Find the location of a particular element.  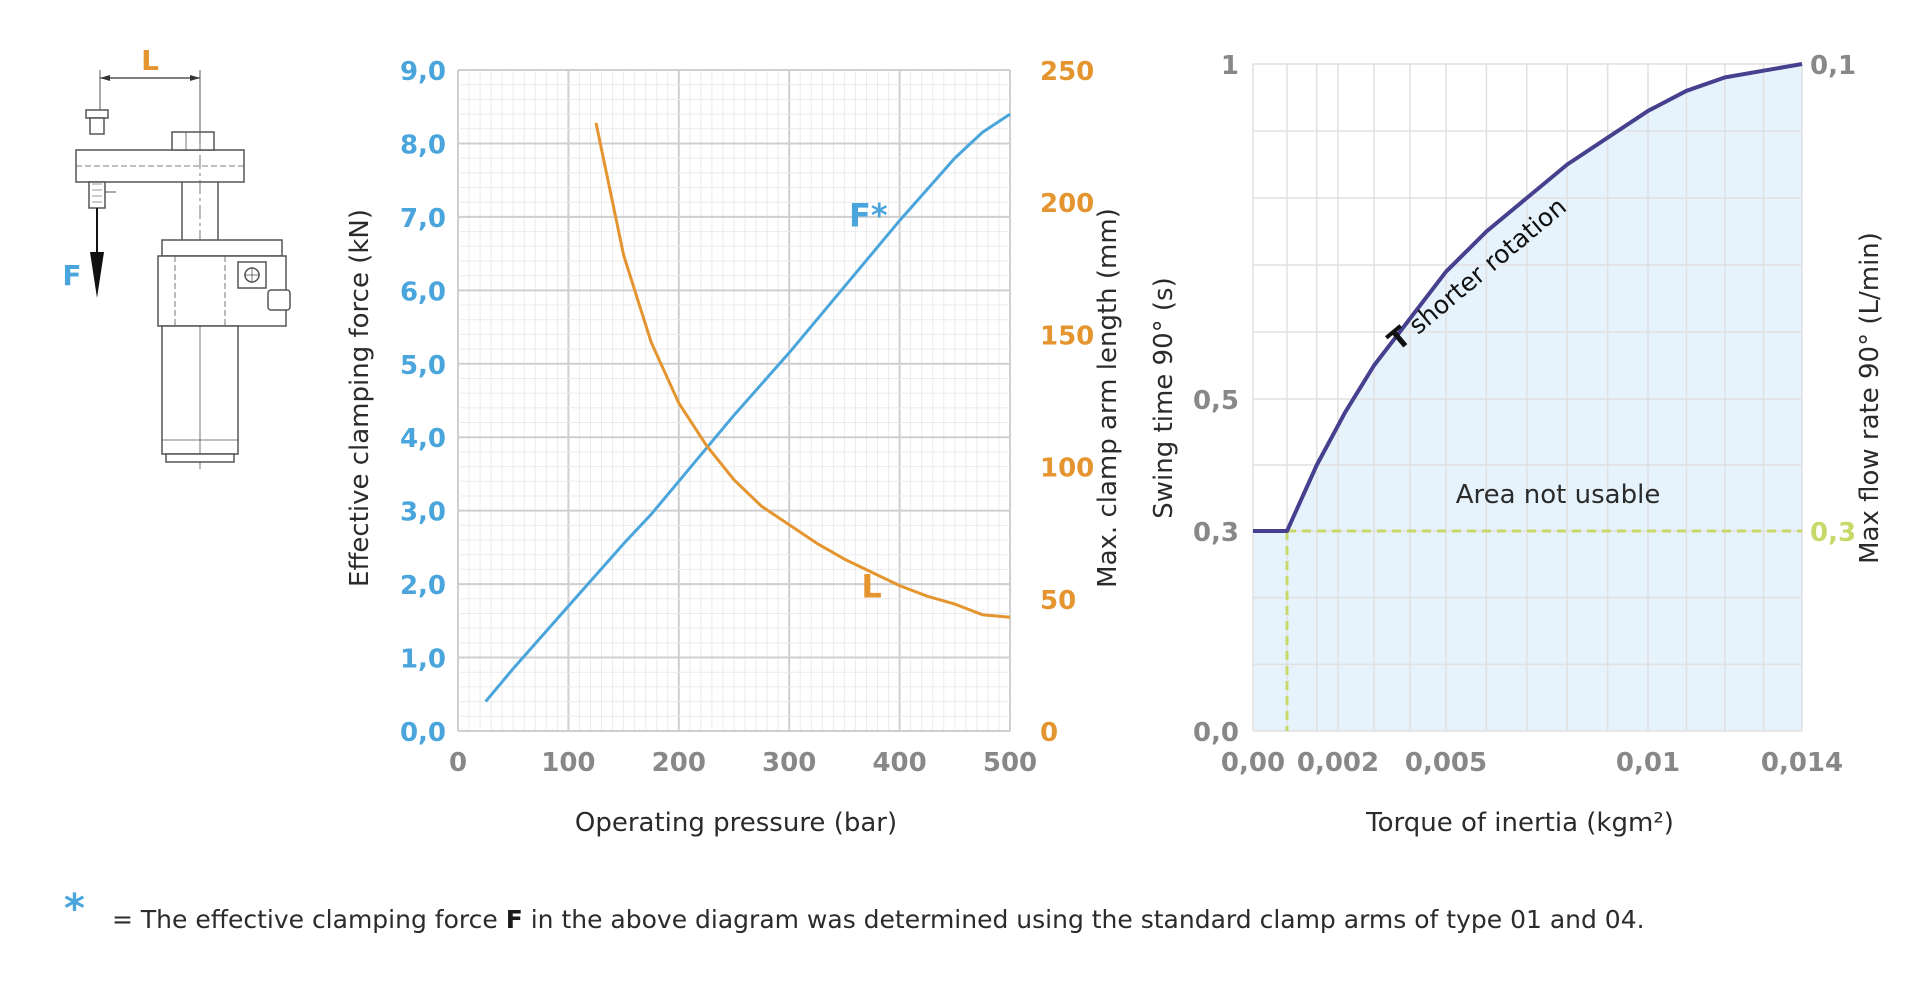

pressure-left-tick: 9,0 is located at coordinates (423, 72).